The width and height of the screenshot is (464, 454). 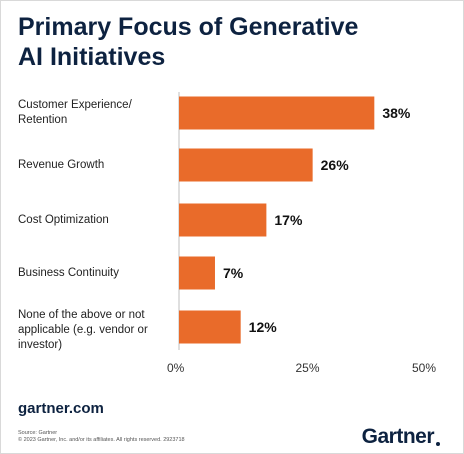 What do you see at coordinates (176, 368) in the screenshot?
I see `x-tick-label-0: 0%` at bounding box center [176, 368].